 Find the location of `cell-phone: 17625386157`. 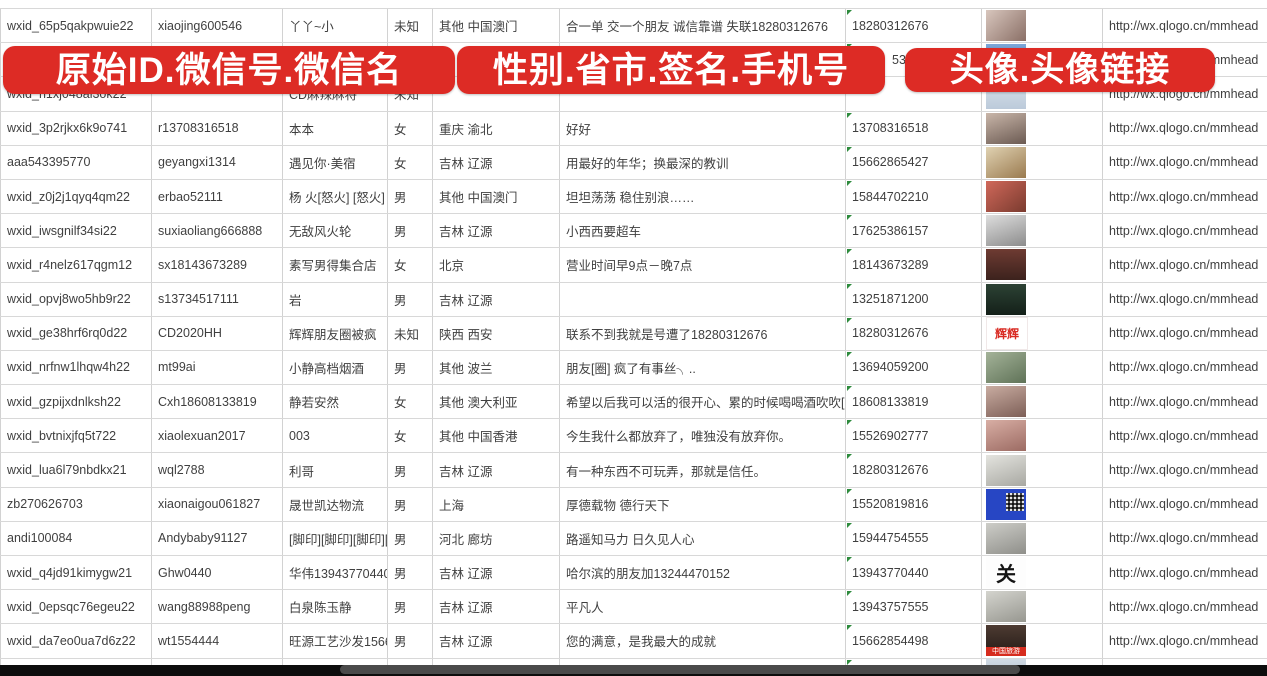

cell-phone: 17625386157 is located at coordinates (914, 231).